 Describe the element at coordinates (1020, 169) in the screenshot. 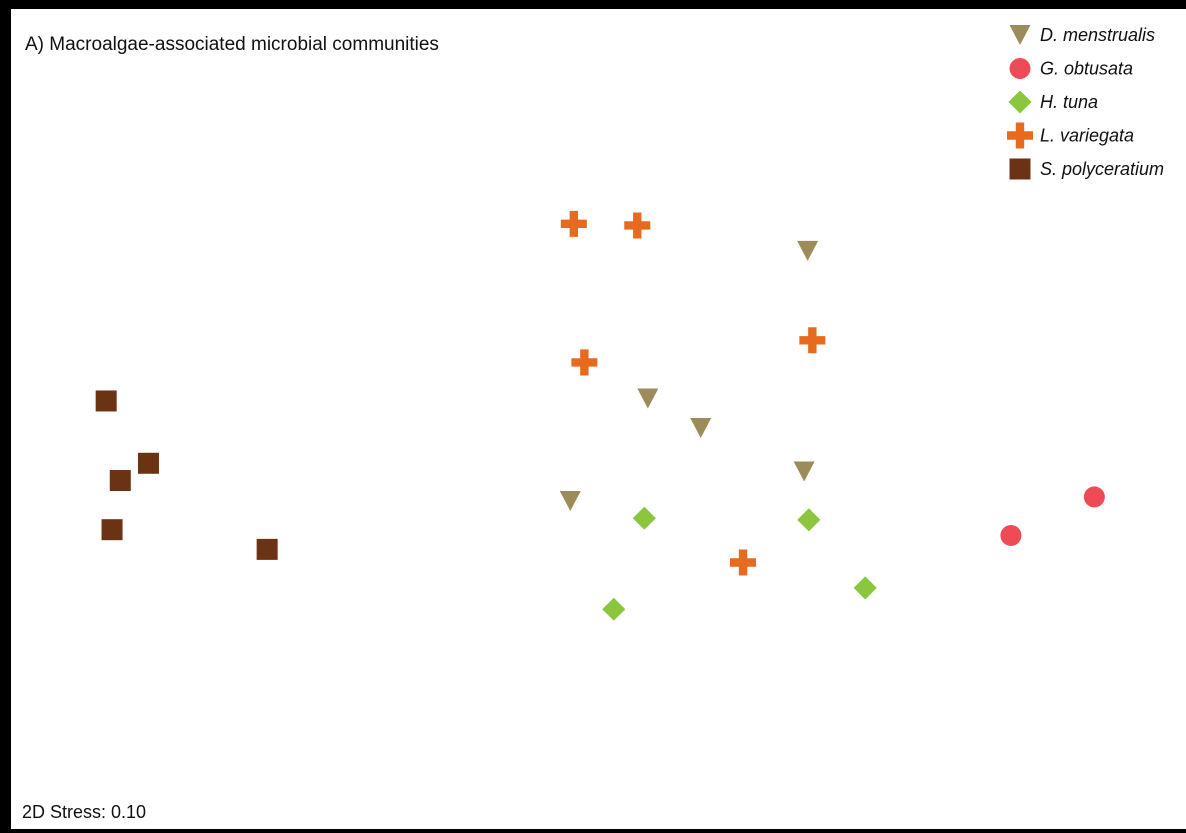

I see `legend-marker-s-polyceratium` at that location.